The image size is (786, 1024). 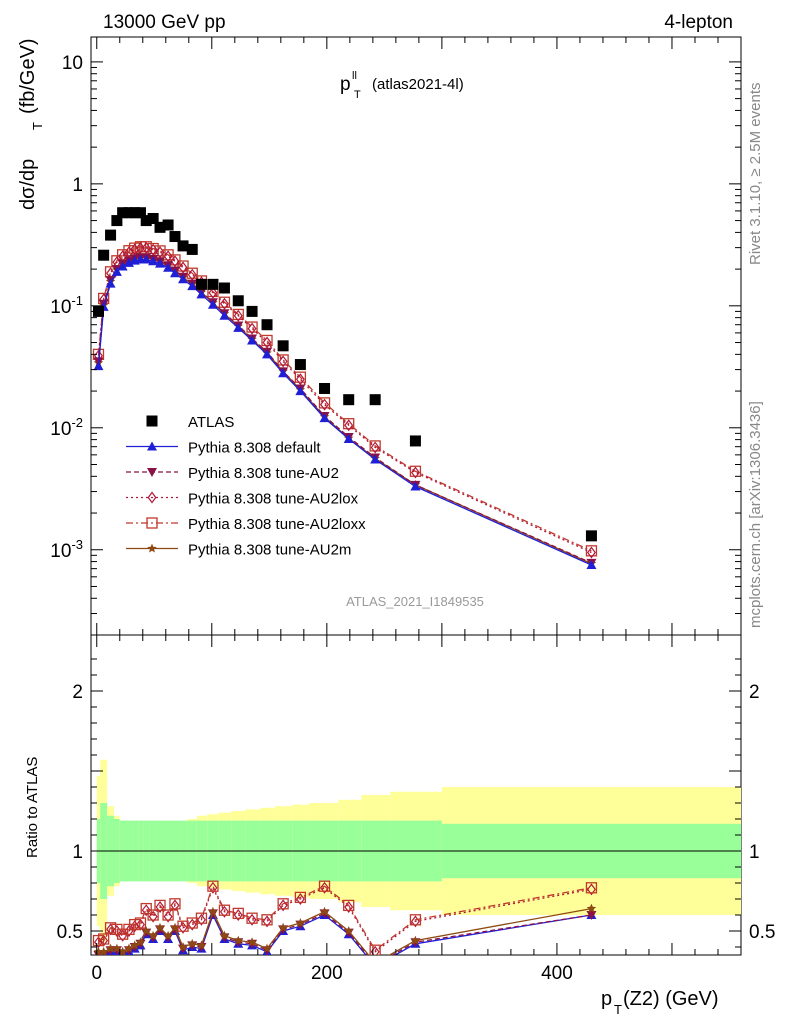 What do you see at coordinates (418, 84) in the screenshot?
I see `title-tag: (atlas2021-4l)` at bounding box center [418, 84].